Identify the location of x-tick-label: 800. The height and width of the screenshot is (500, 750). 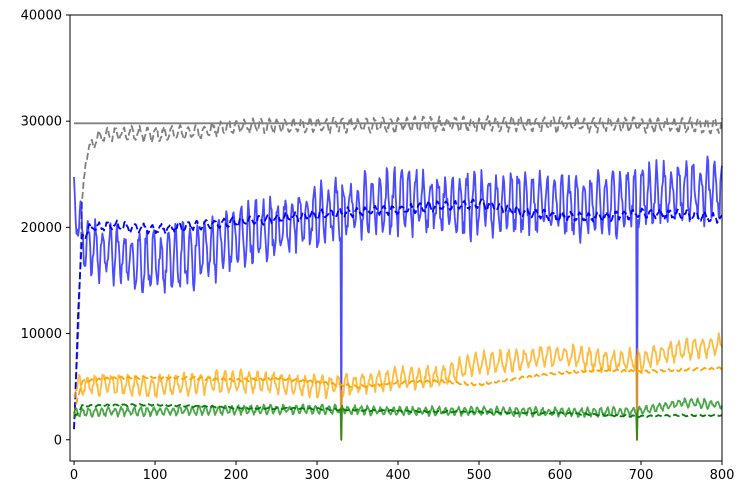
(722, 475).